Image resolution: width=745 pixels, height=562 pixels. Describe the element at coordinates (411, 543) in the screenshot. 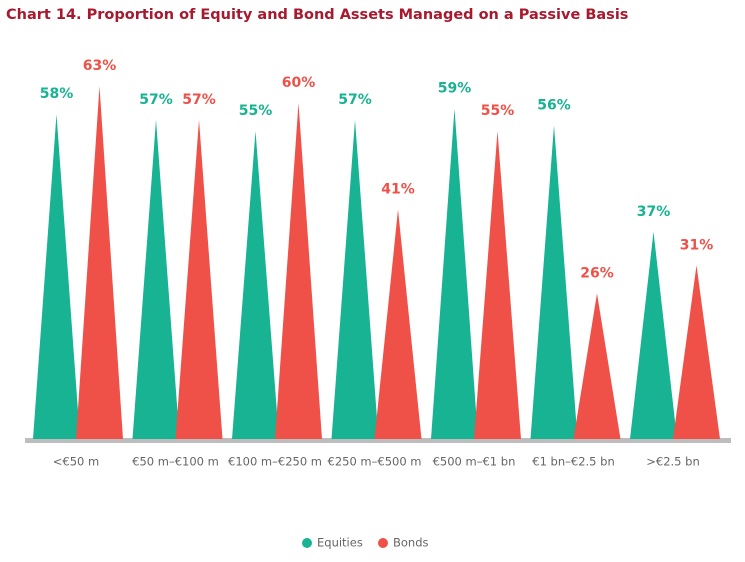

I see `legend-label: Bonds` at that location.